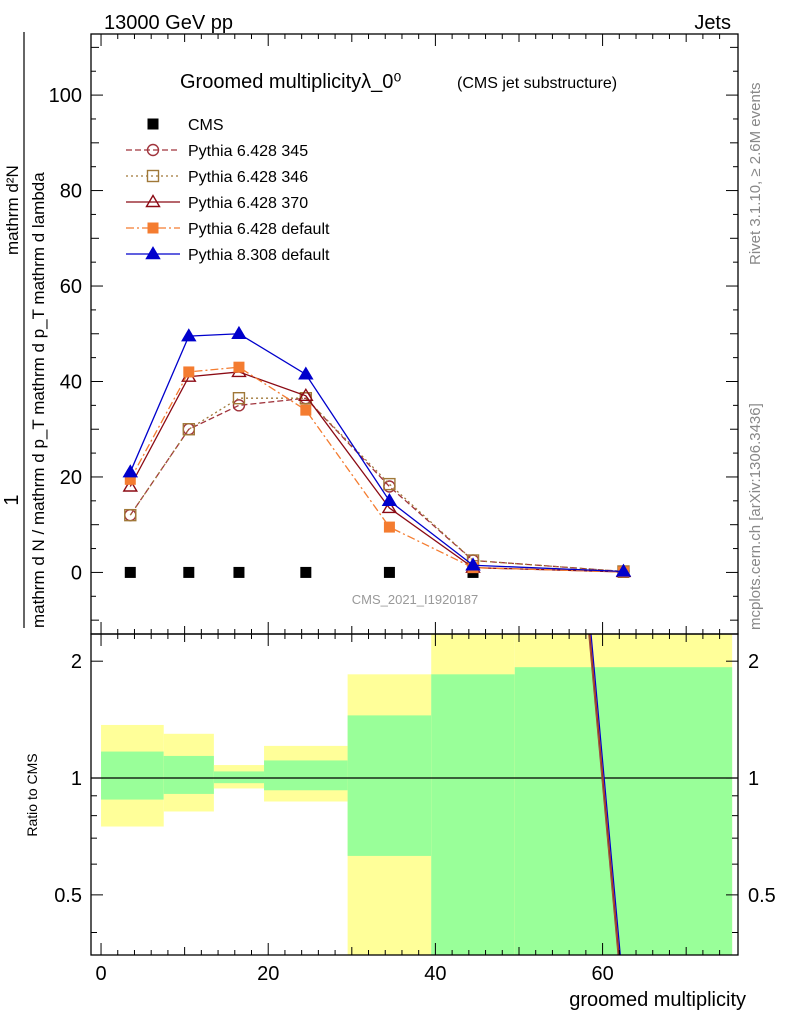 This screenshot has width=786, height=1024. What do you see at coordinates (248, 177) in the screenshot?
I see `legend-label: Pythia 6.428 346` at bounding box center [248, 177].